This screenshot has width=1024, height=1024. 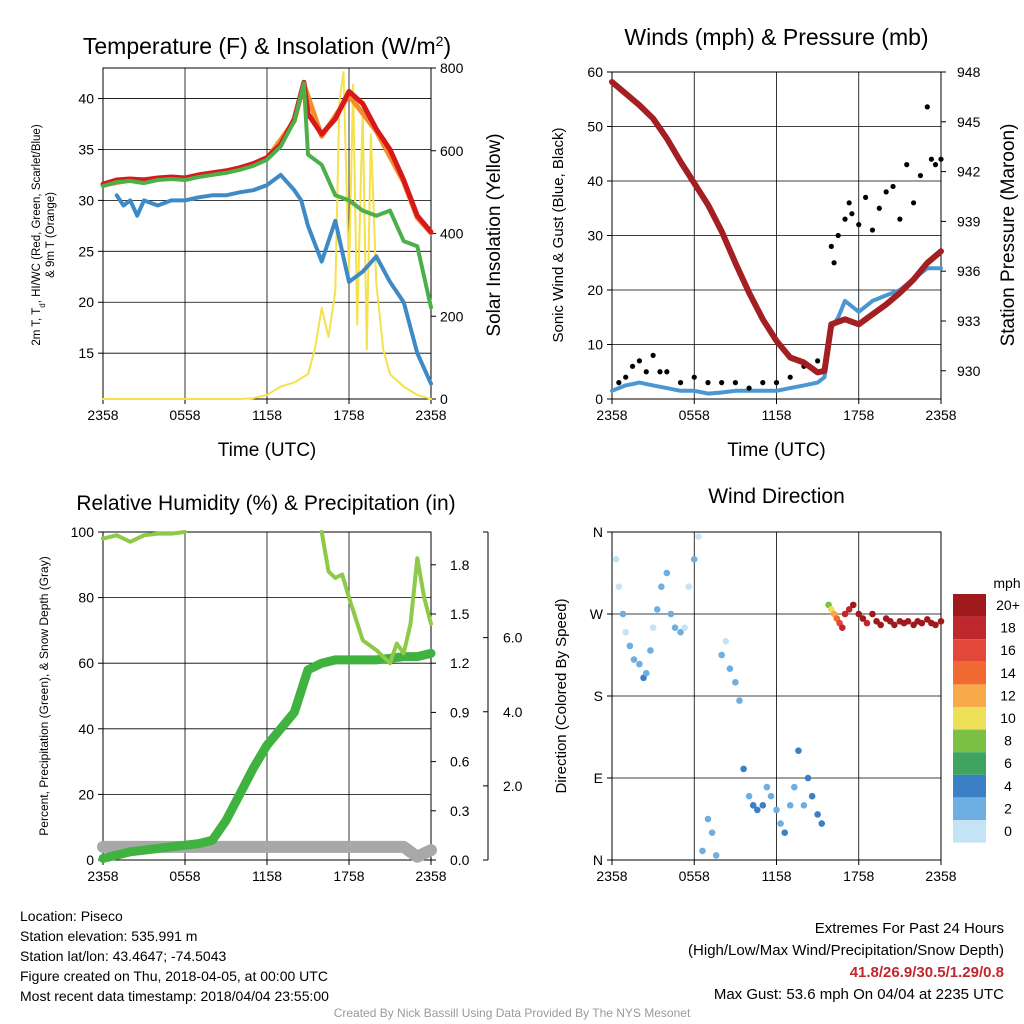 What do you see at coordinates (561, 695) in the screenshot?
I see `dir-ylabel: Direction (Colored By Speed)` at bounding box center [561, 695].